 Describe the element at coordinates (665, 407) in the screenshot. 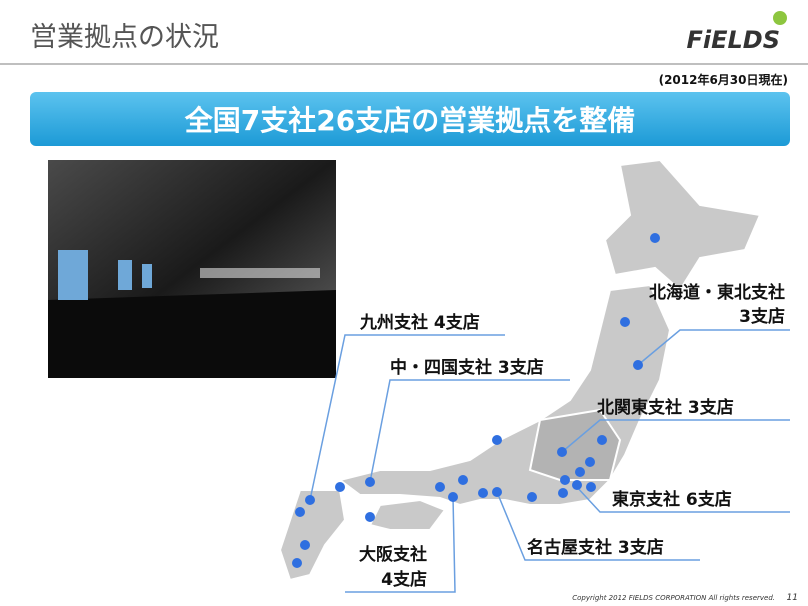

I see `region-label: 北関東支社 3支店` at that location.